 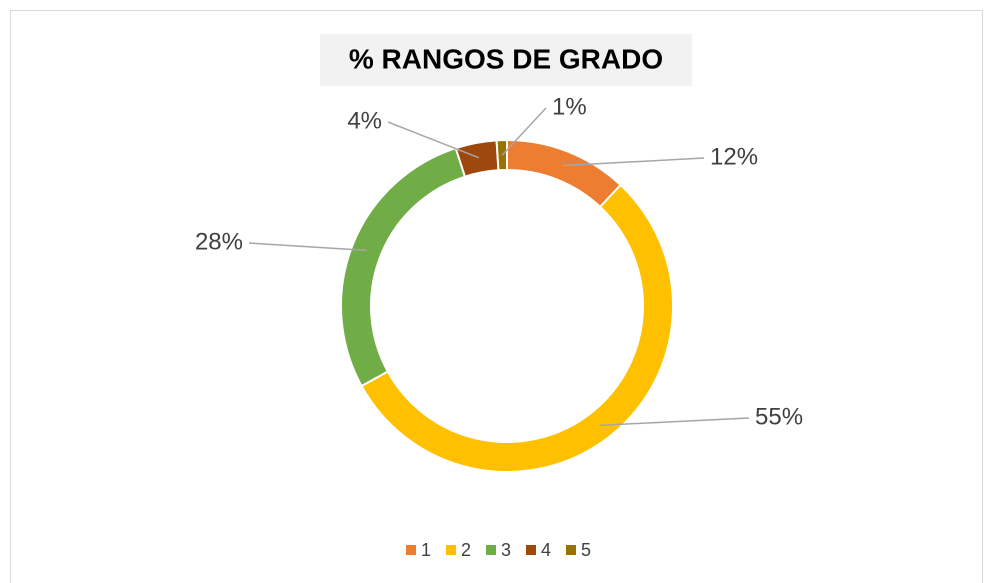 What do you see at coordinates (779, 416) in the screenshot?
I see `data-label: 55%` at bounding box center [779, 416].